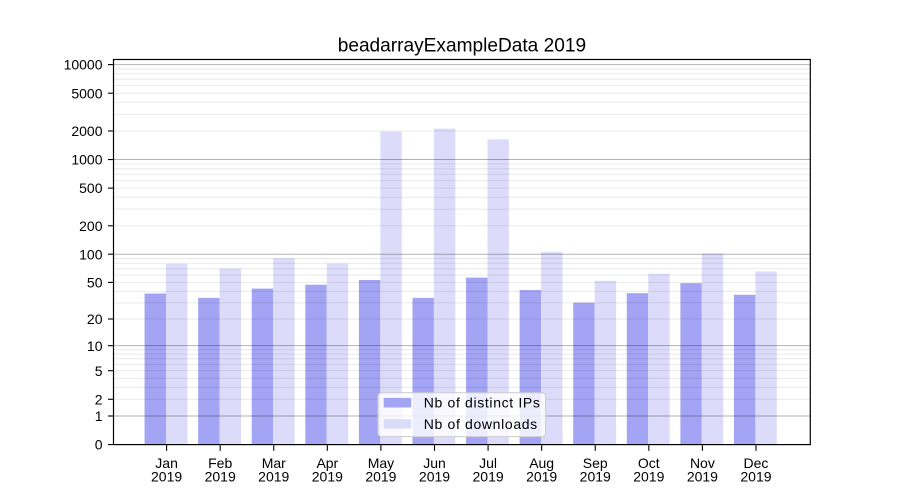  I want to click on svg-text: 50, so click(95, 282).